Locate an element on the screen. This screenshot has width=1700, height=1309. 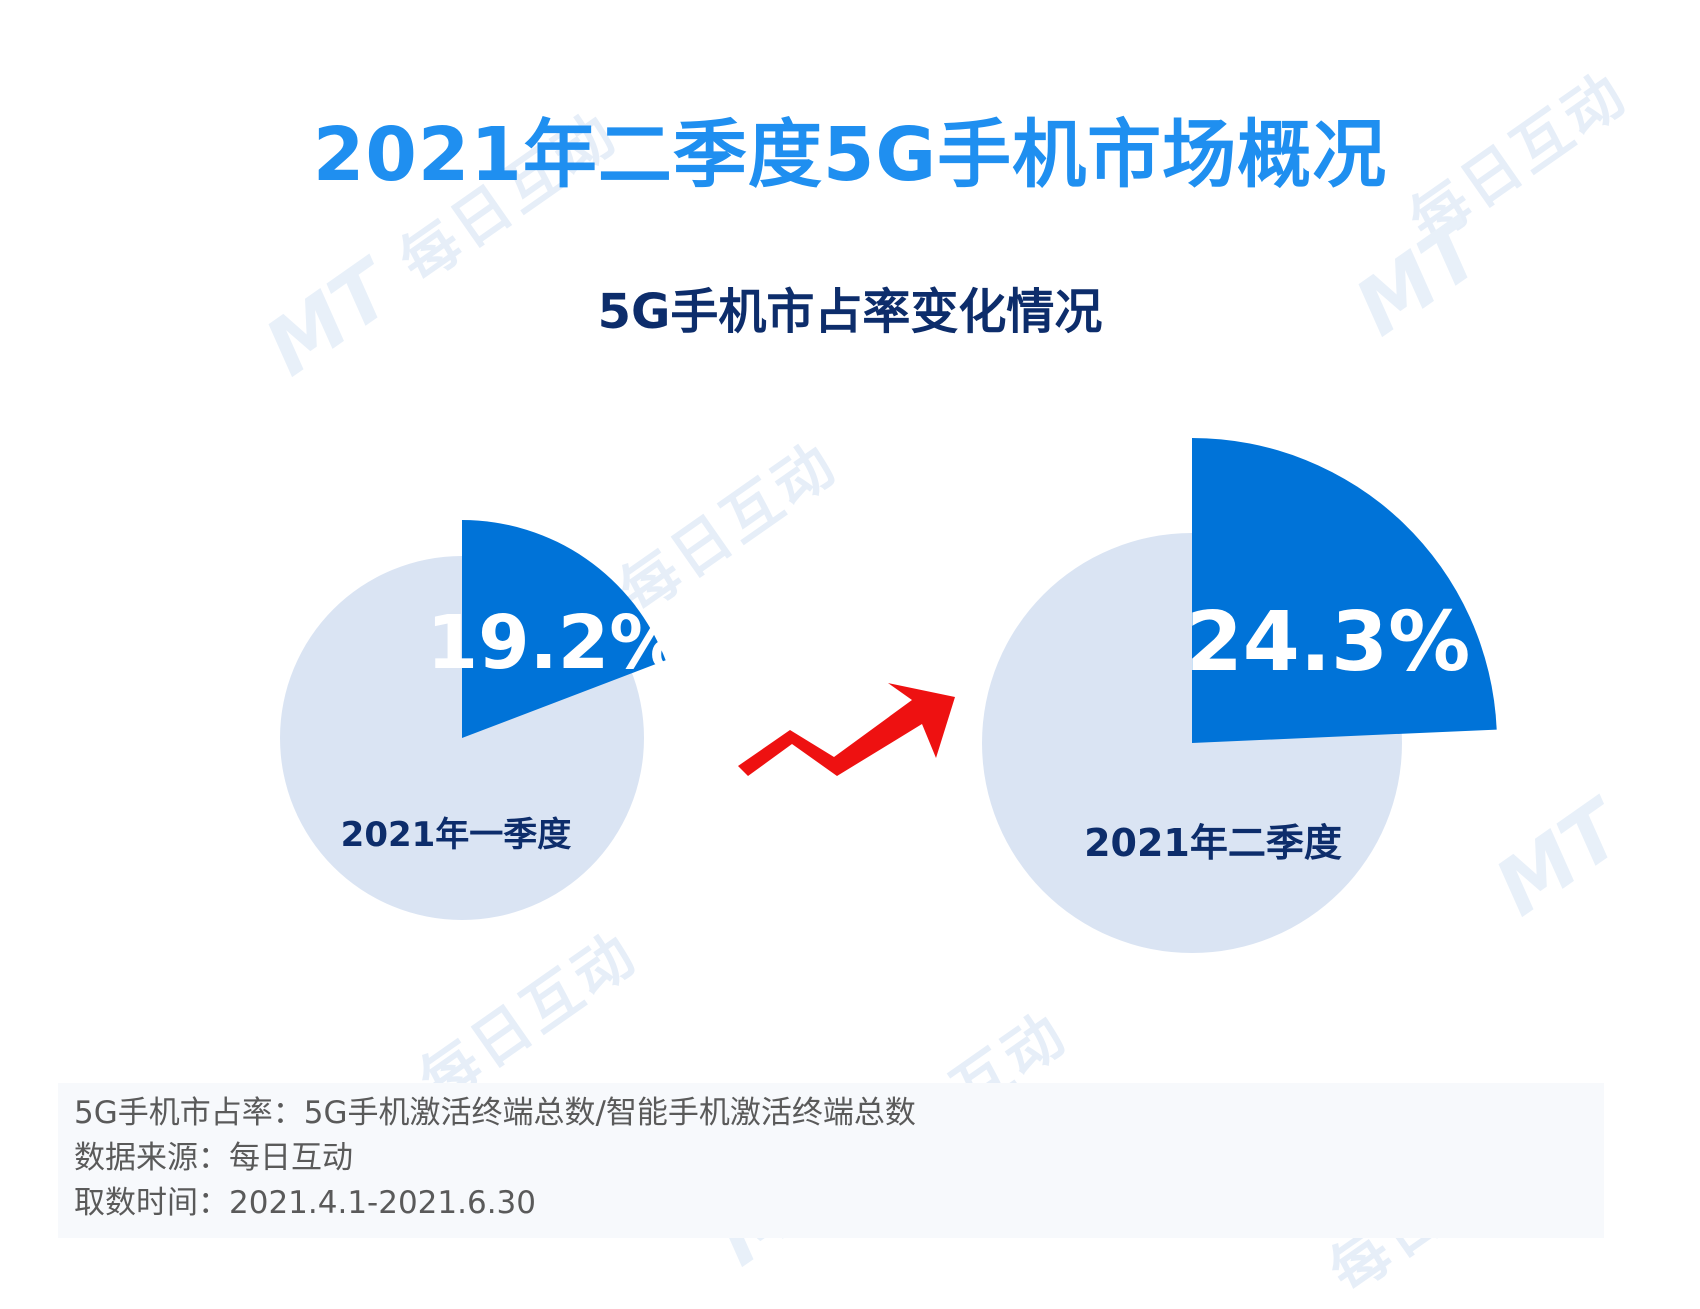
category-label: 2021年二季度 is located at coordinates (1213, 843).